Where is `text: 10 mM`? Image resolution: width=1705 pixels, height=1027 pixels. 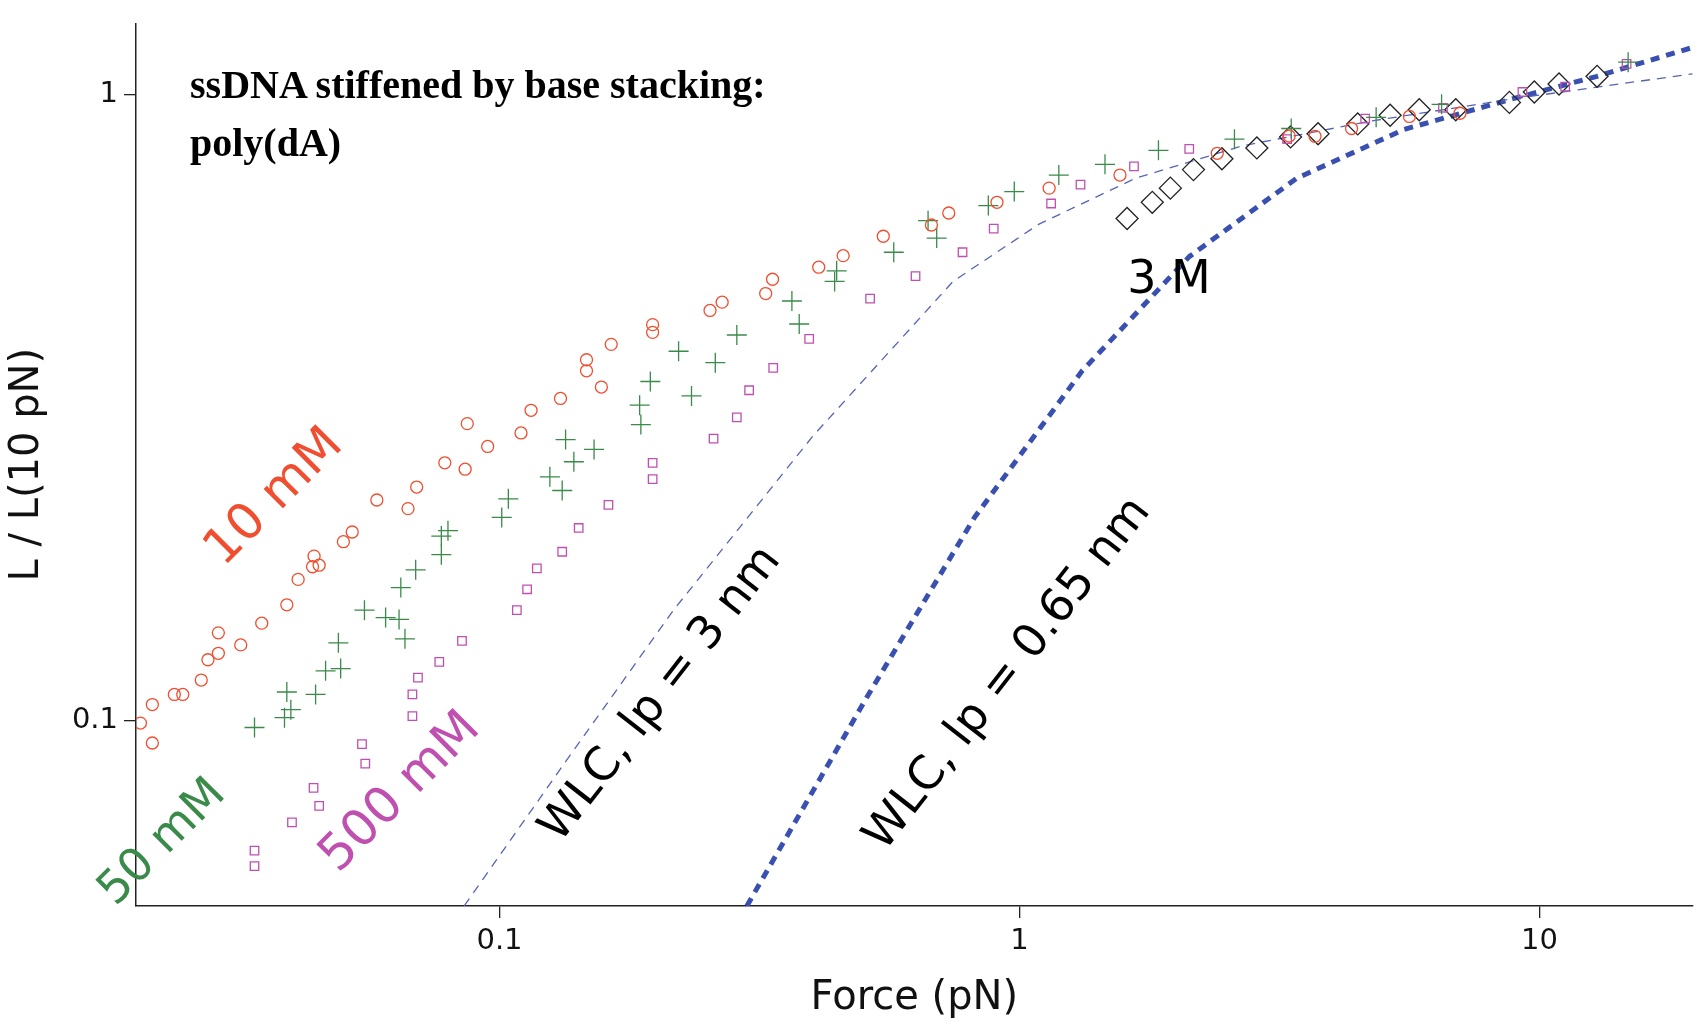 text: 10 mM is located at coordinates (272, 495).